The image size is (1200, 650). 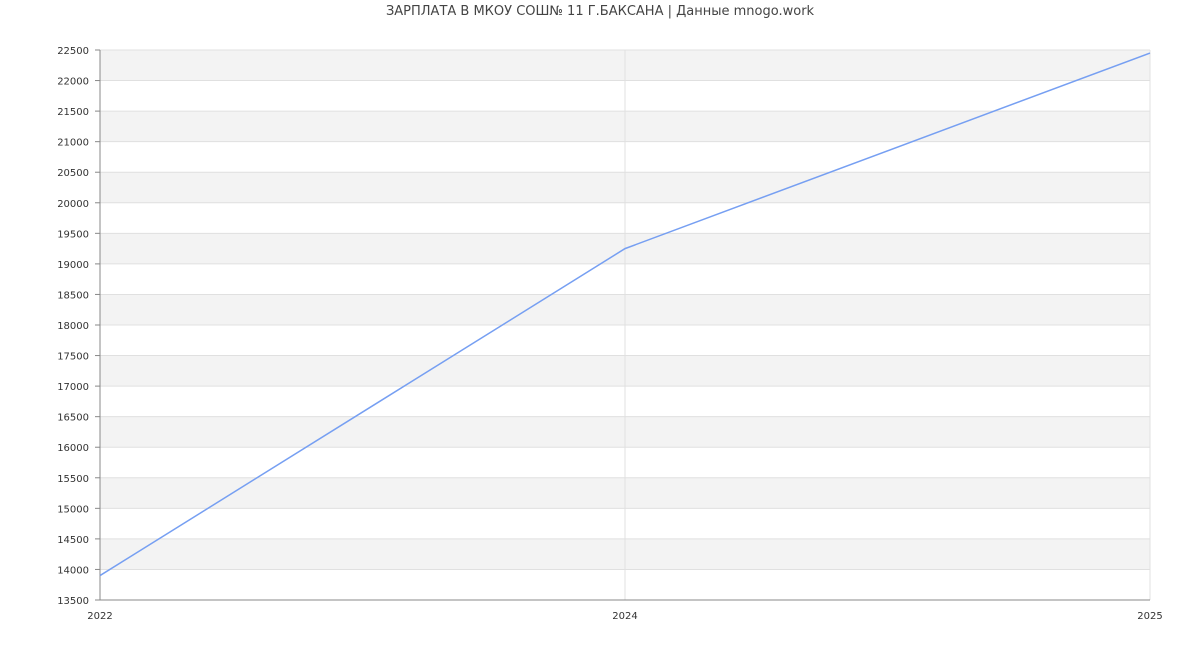 I want to click on y-tick-label: 20000, so click(x=73, y=204).